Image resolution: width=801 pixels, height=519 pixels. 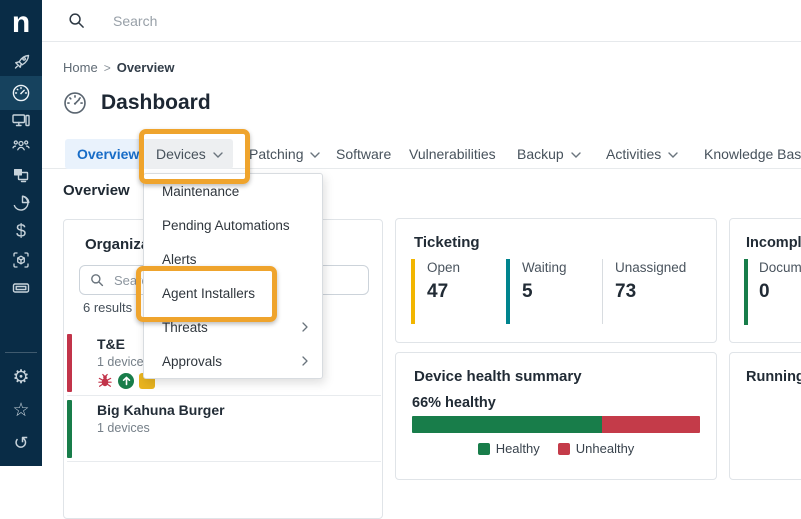 I want to click on tabs-divider, so click(x=421, y=168).